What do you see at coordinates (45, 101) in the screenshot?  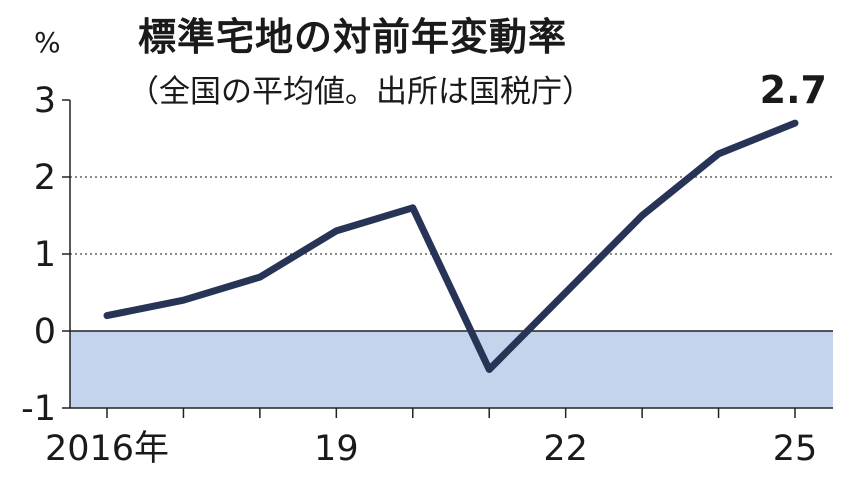 I see `y-tick-label: 3` at bounding box center [45, 101].